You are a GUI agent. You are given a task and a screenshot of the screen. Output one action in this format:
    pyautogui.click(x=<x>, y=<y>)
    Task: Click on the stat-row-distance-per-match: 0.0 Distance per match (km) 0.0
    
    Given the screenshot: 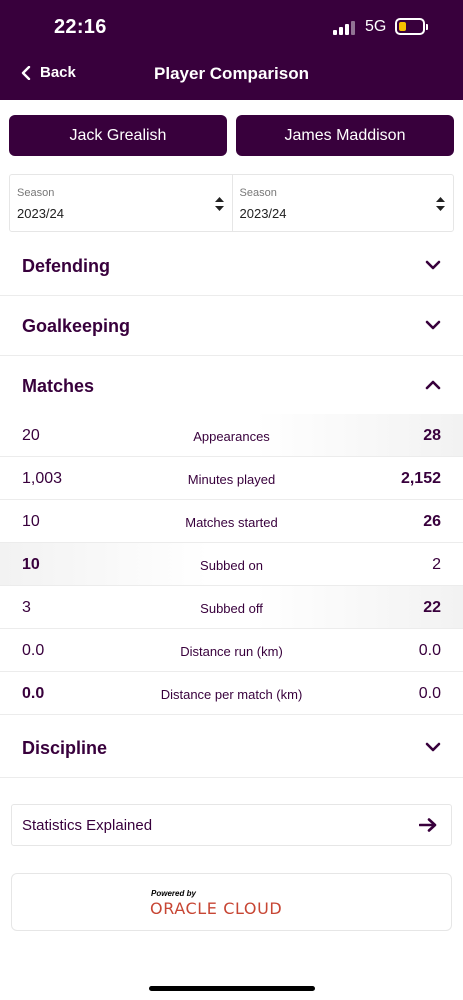 What is the action you would take?
    pyautogui.click(x=231, y=693)
    